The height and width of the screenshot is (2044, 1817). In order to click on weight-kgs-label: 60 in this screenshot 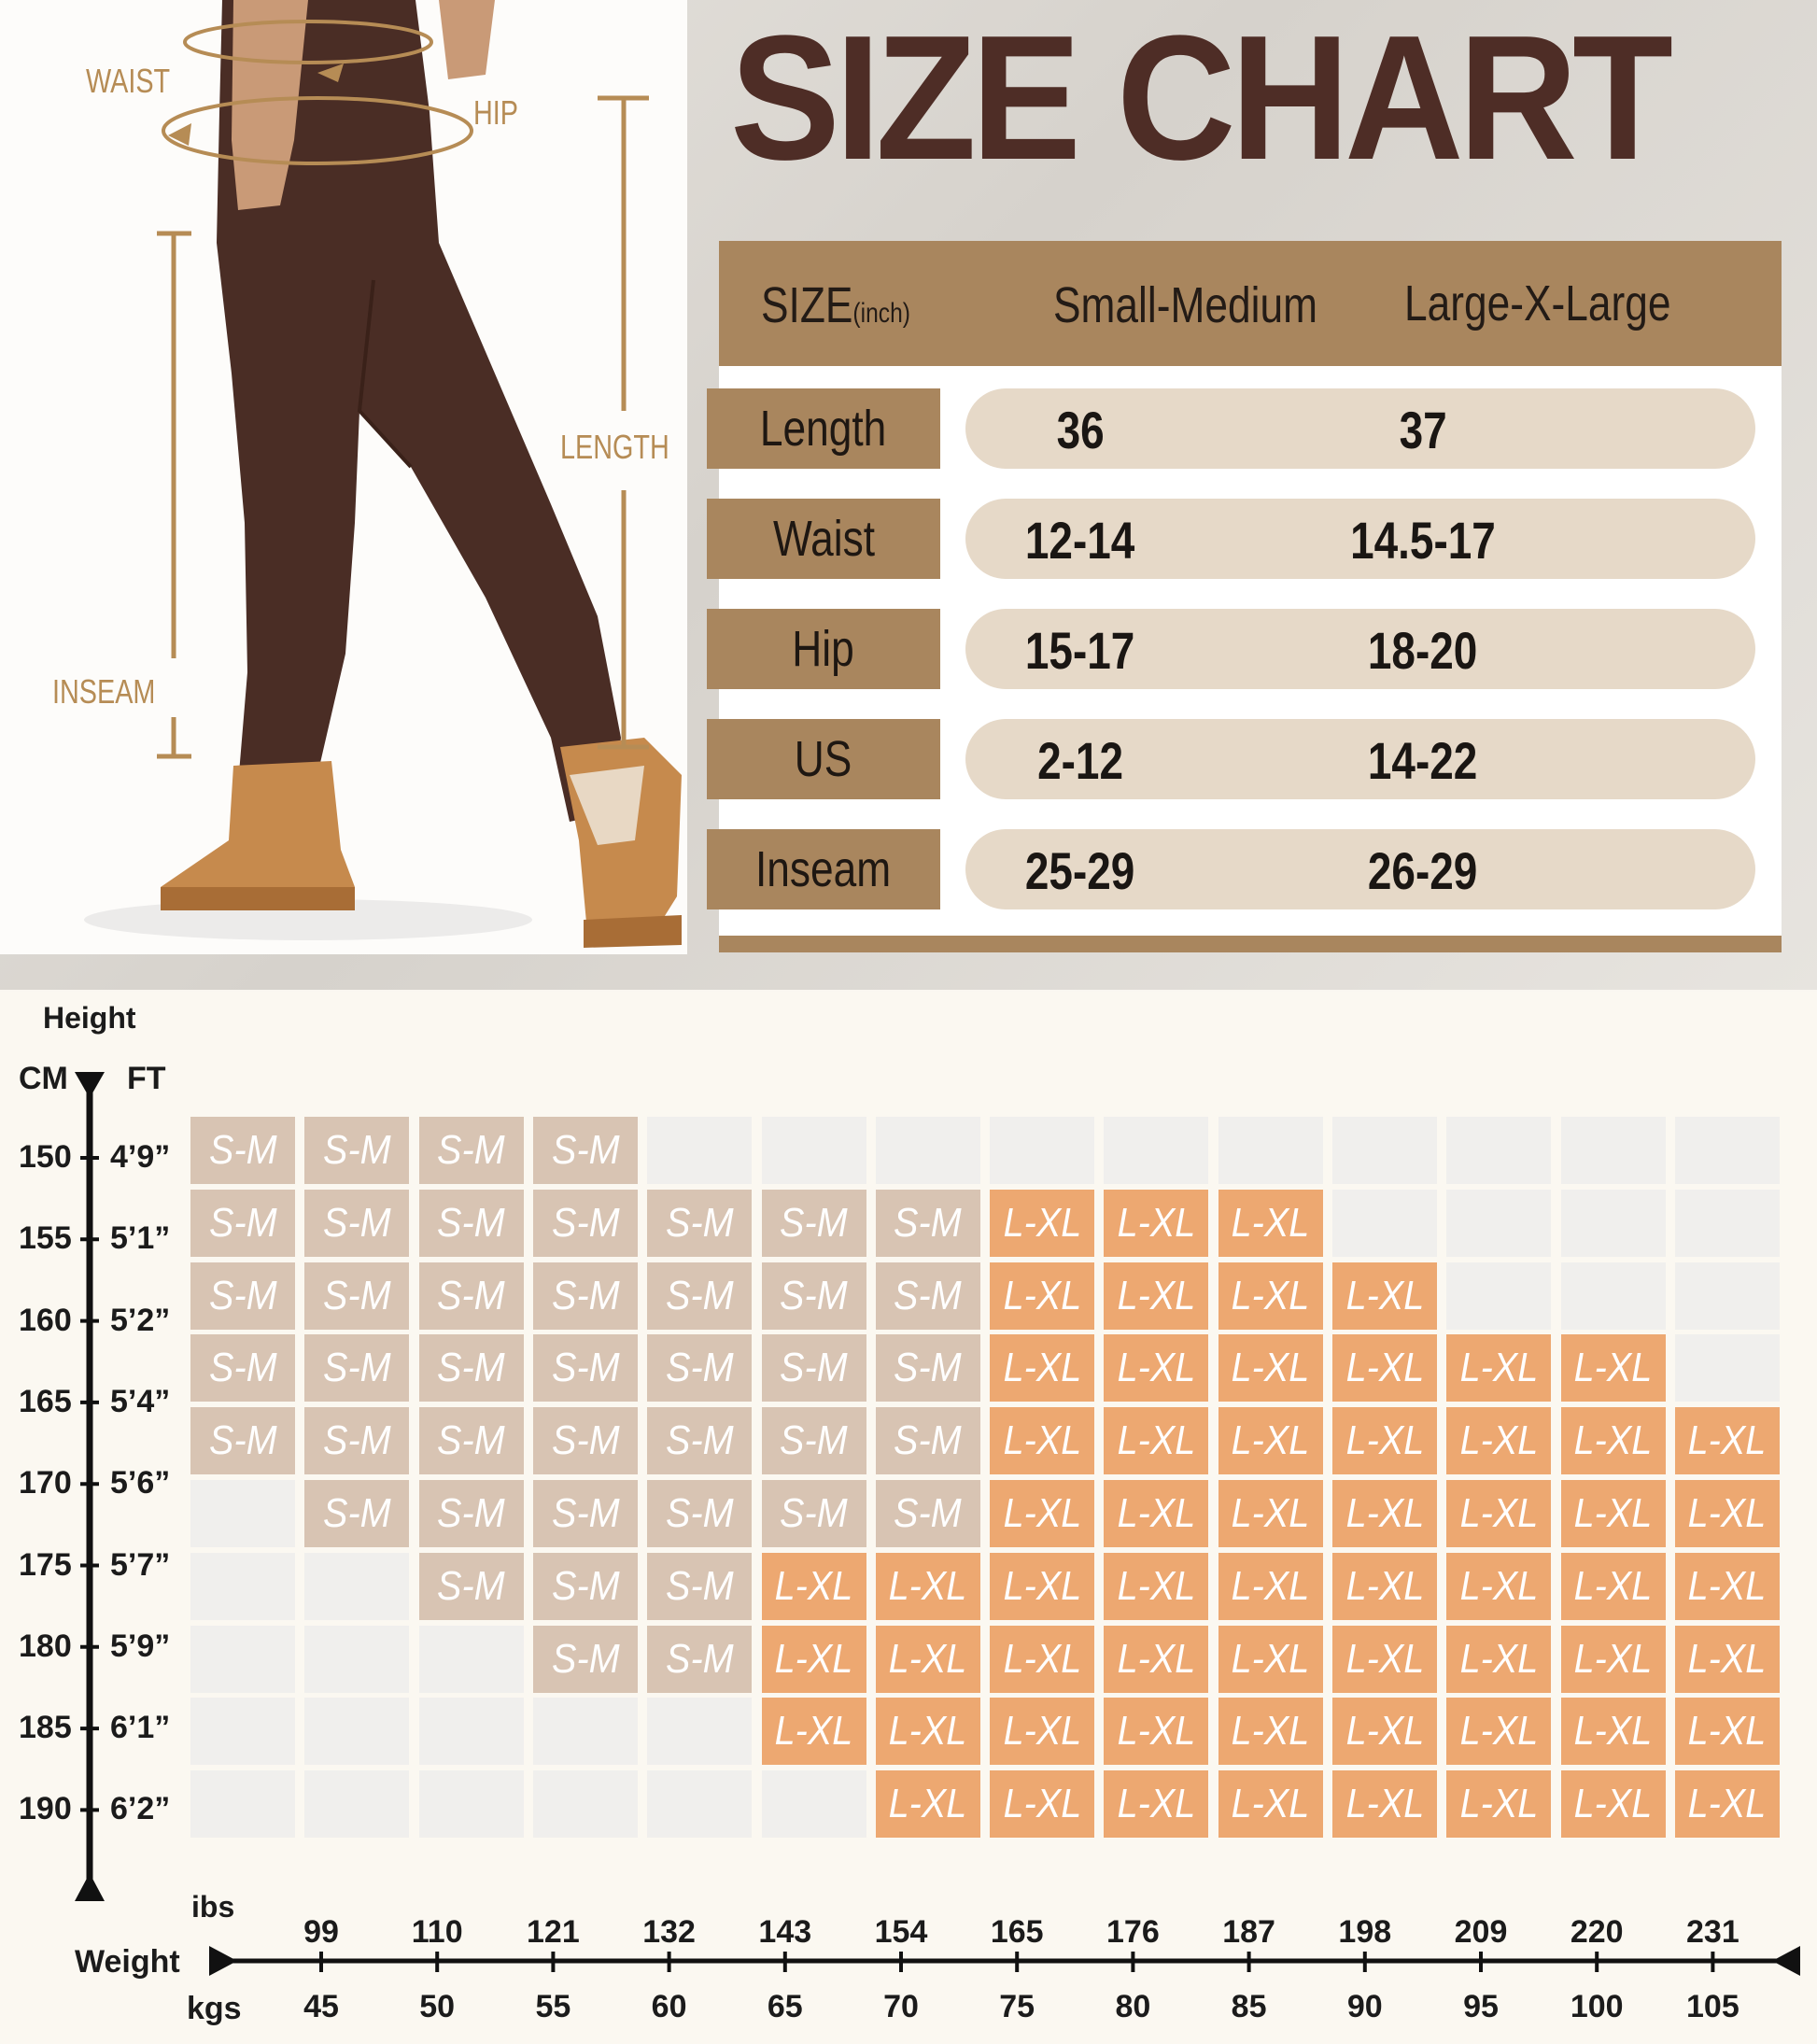, I will do `click(669, 2006)`.